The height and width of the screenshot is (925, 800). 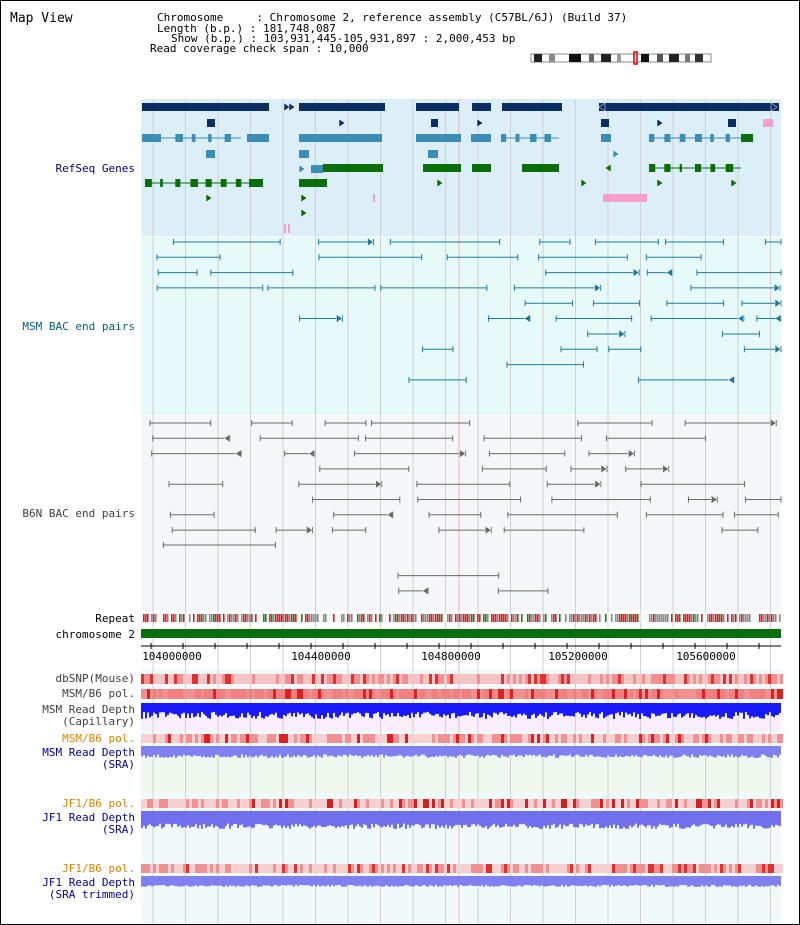 I want to click on track-label-refseq: RefSeq Genes, so click(x=95, y=168).